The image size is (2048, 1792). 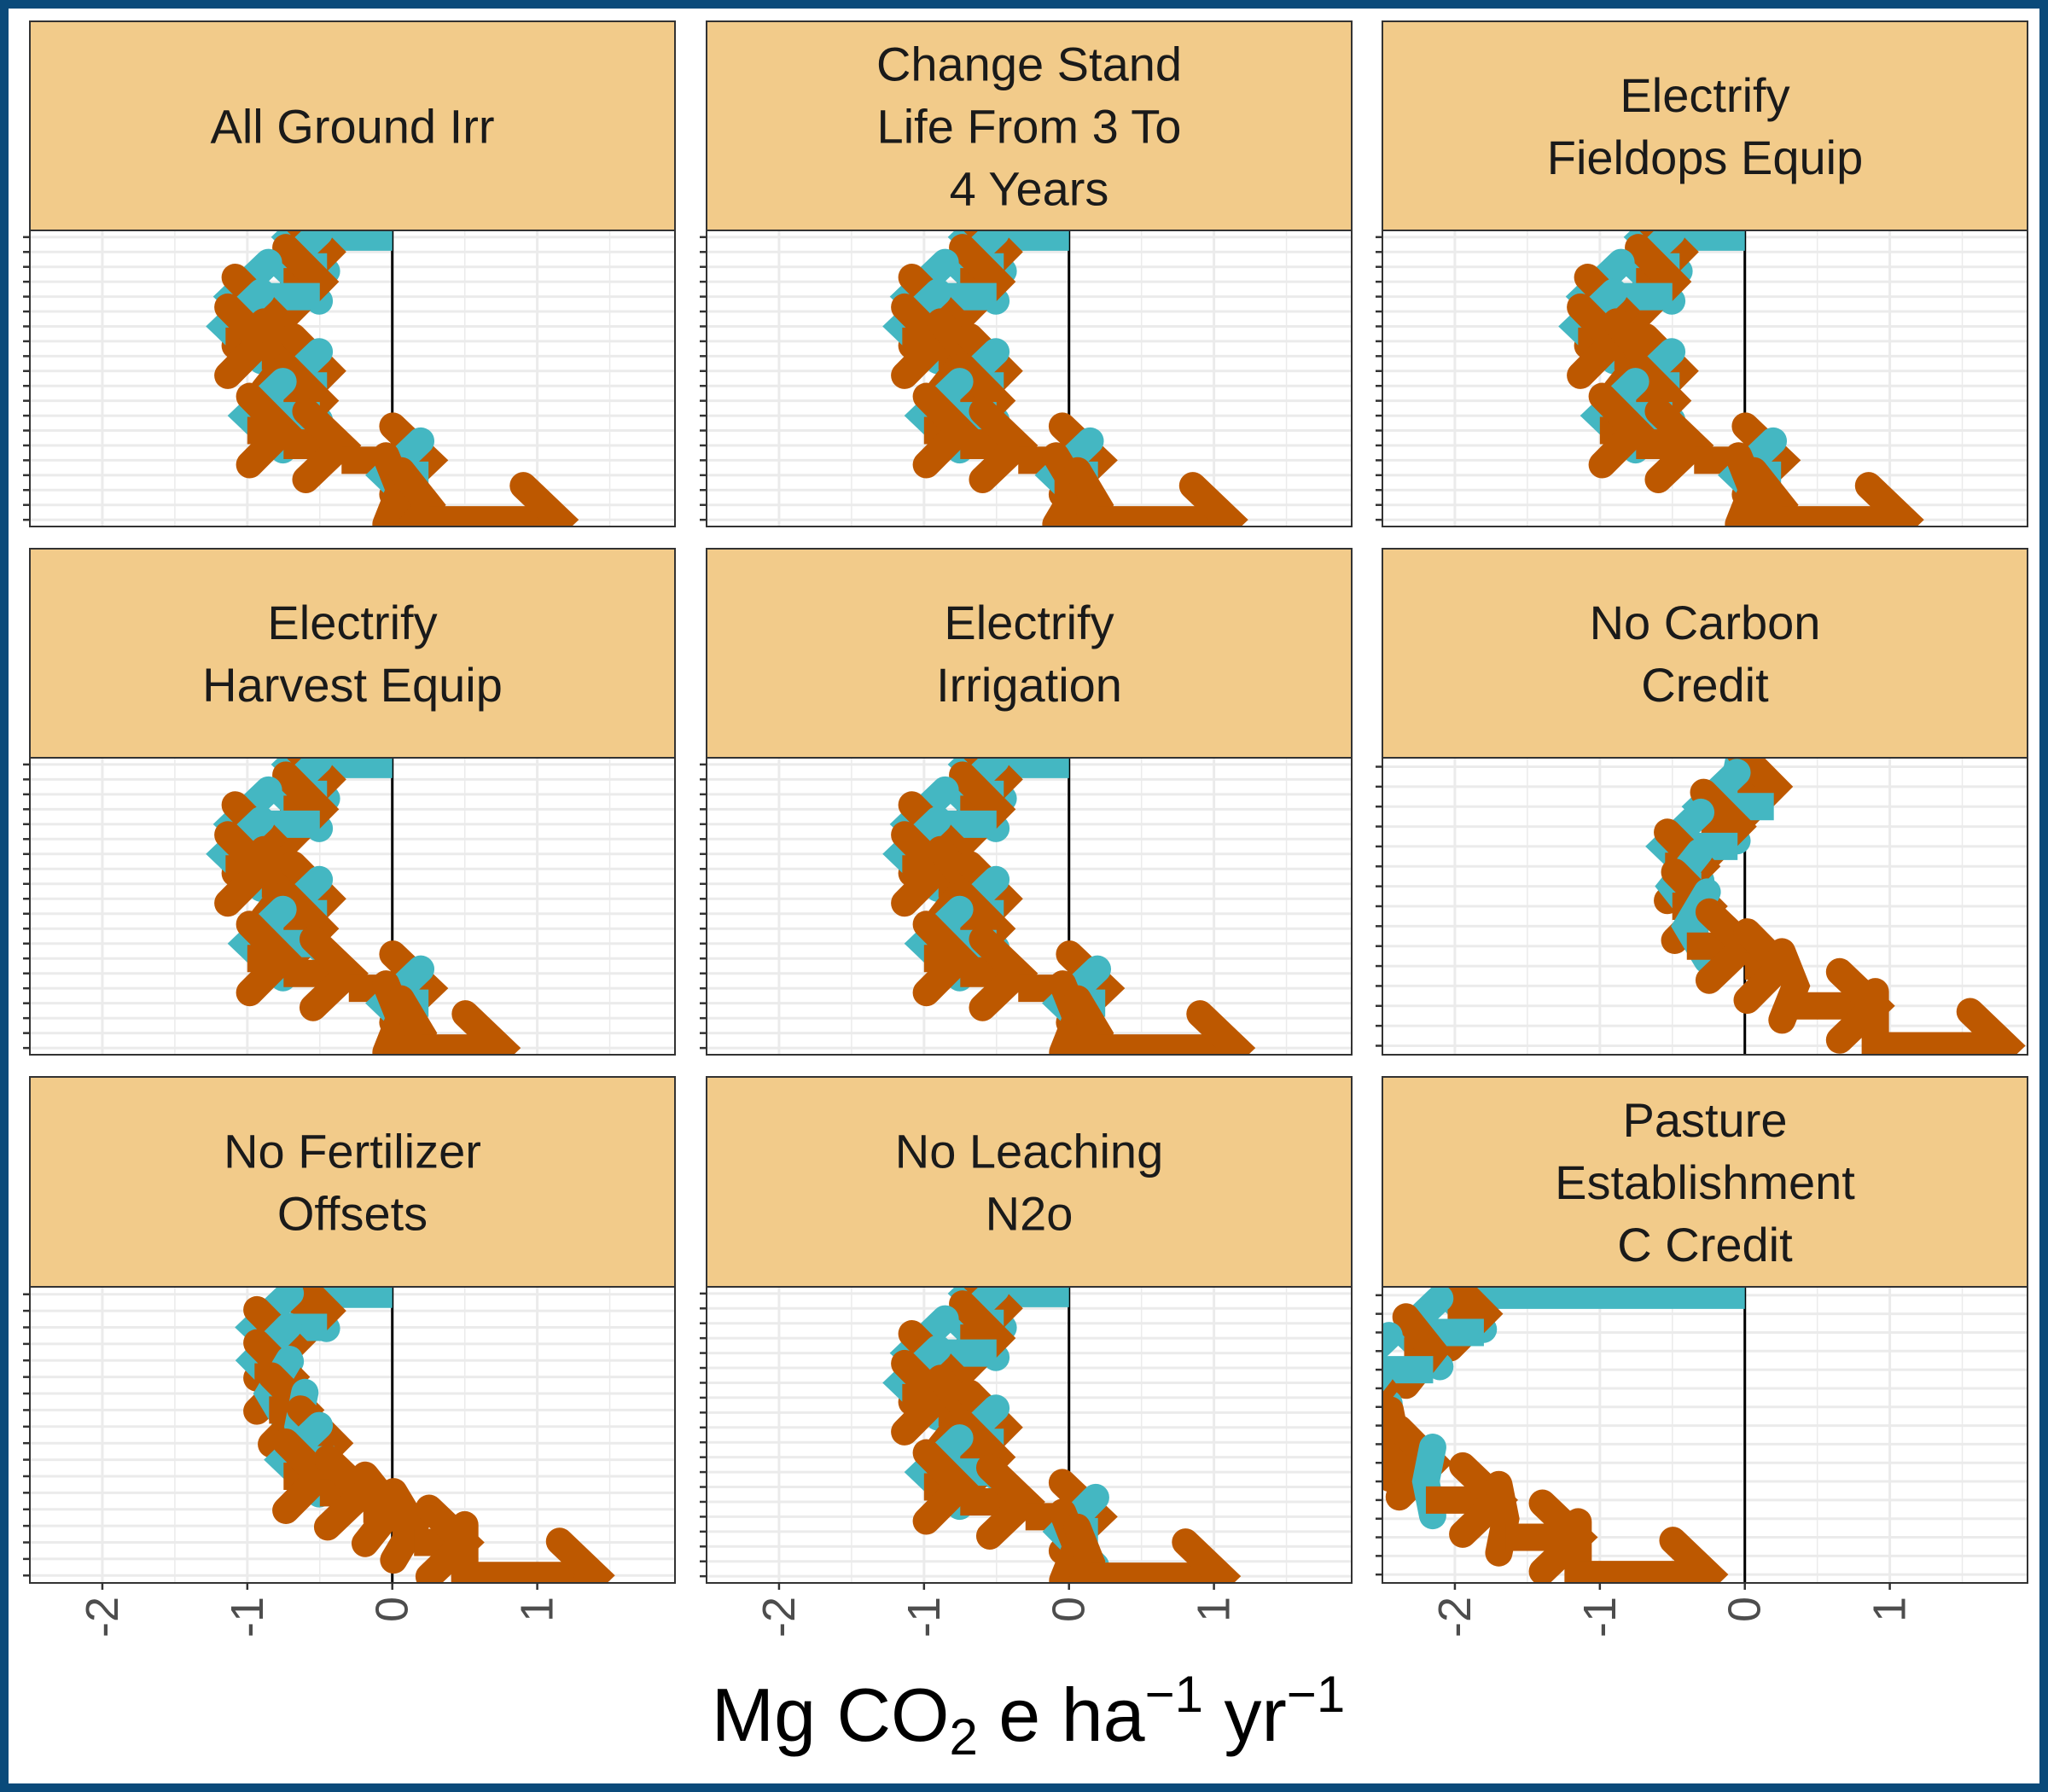 I want to click on facet-title-line: Pasture, so click(x=1705, y=1120).